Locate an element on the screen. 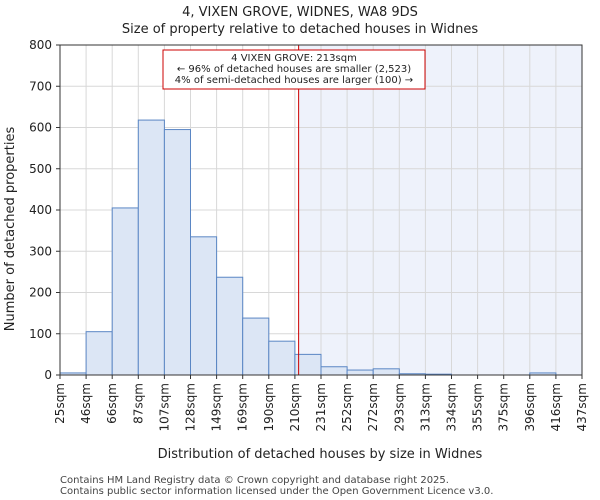  y-tick-labels: 0 100 200 300 400 500 600 700 800 is located at coordinates (44, 210).